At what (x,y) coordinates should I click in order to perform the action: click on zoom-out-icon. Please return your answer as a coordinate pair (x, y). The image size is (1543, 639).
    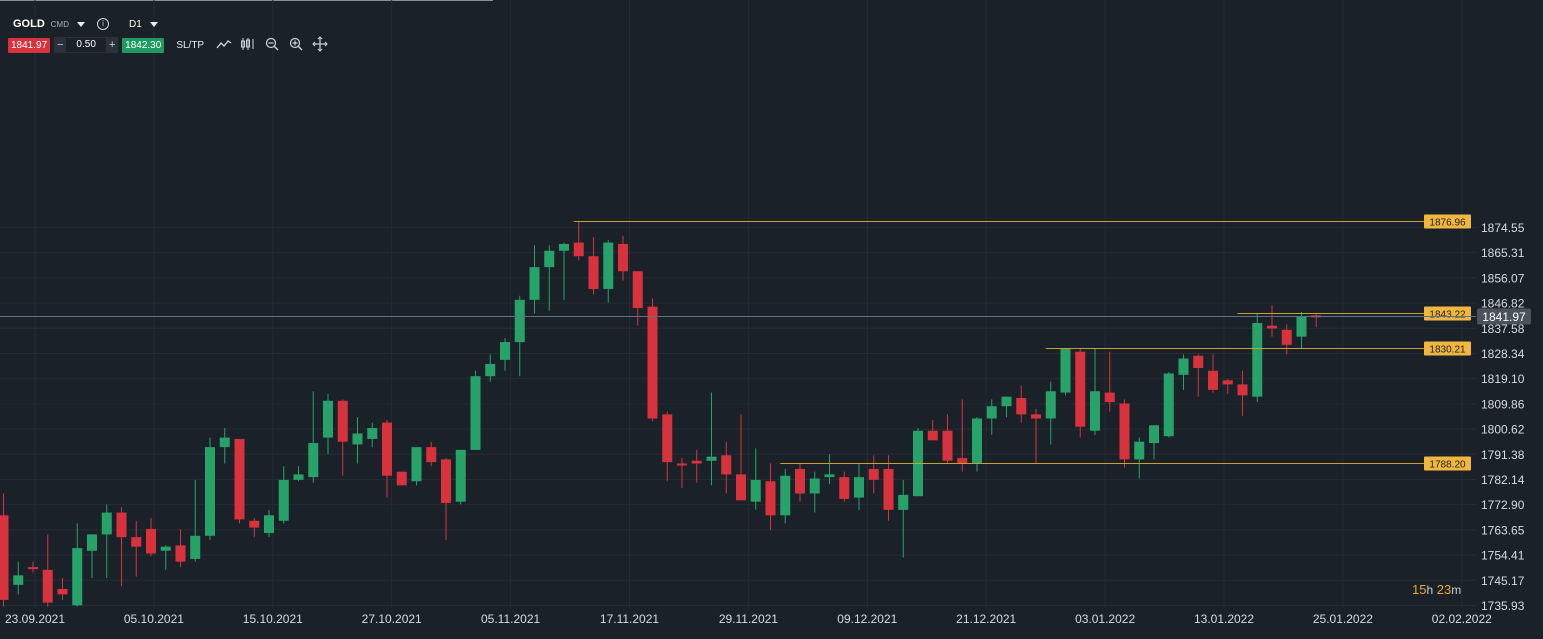
    Looking at the image, I should click on (272, 45).